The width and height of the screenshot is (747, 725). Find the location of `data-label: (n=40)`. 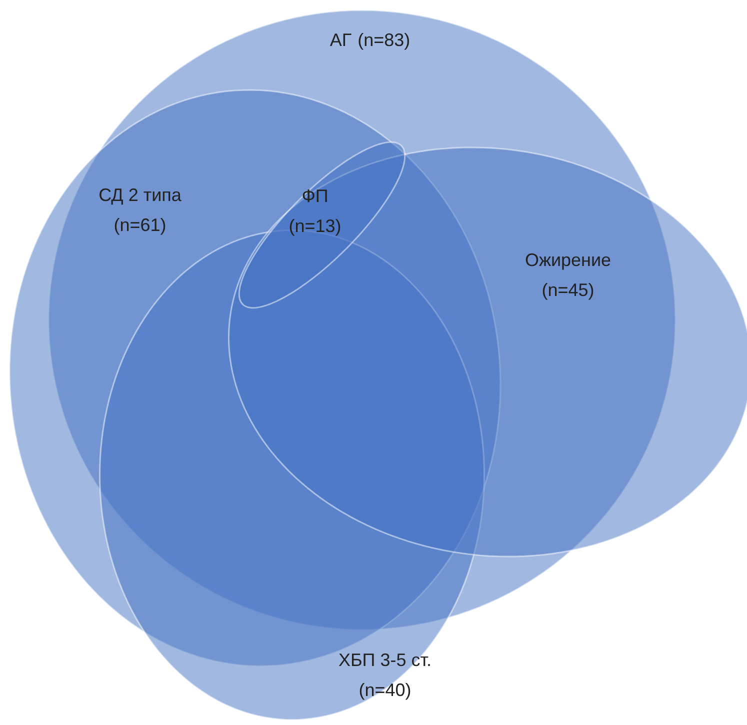

data-label: (n=40) is located at coordinates (385, 690).